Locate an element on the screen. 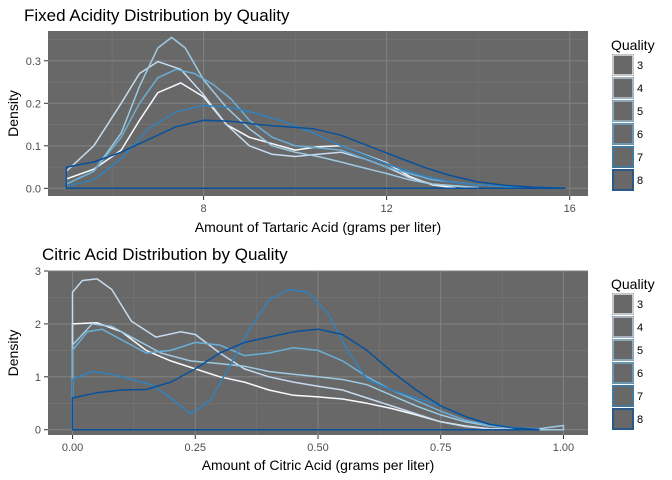  legend-title-2: Quality is located at coordinates (633, 284).